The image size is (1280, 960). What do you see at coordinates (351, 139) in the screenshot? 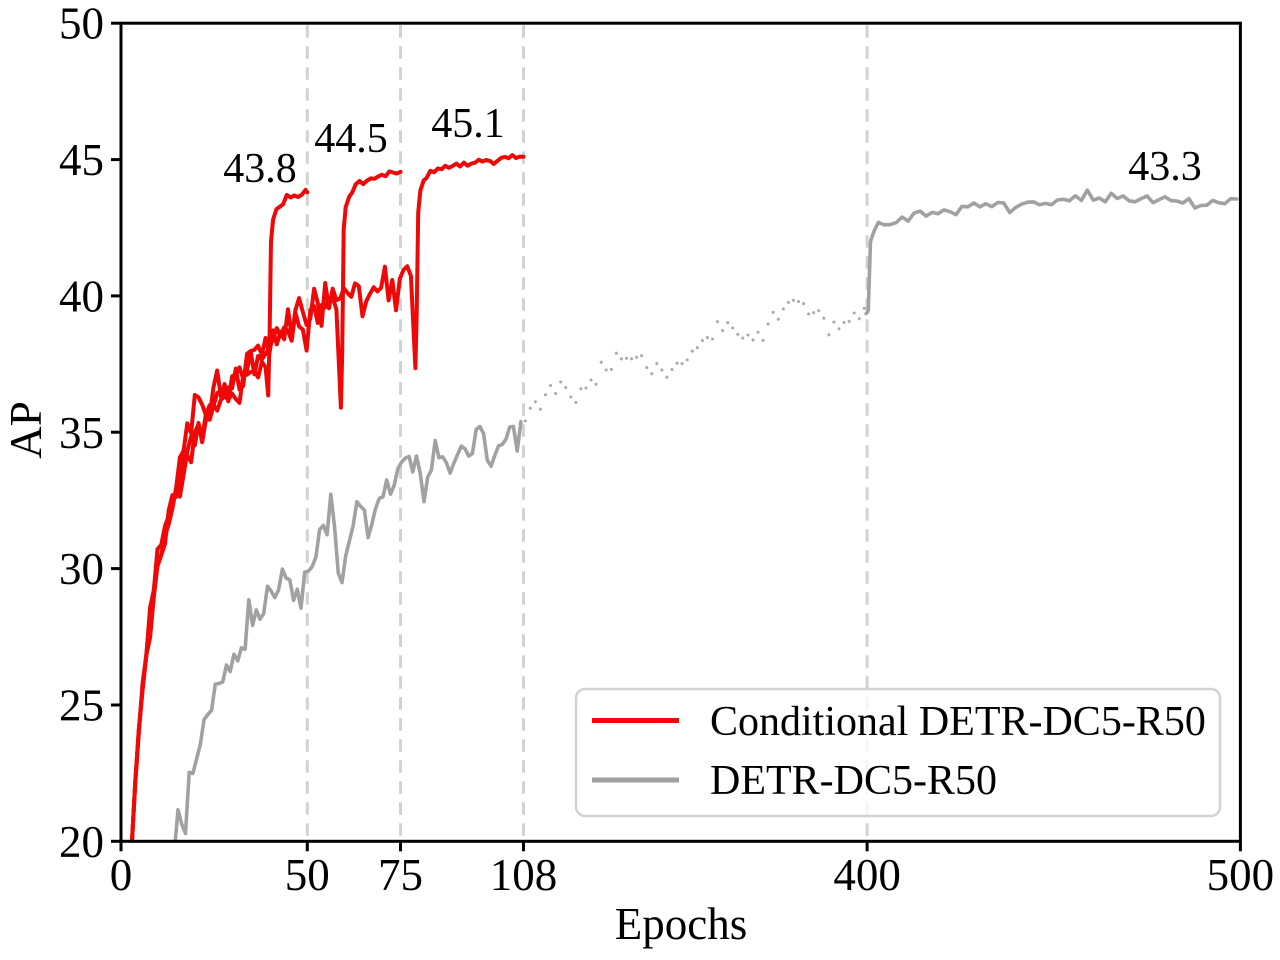
I see `svg-text: 44.5` at bounding box center [351, 139].